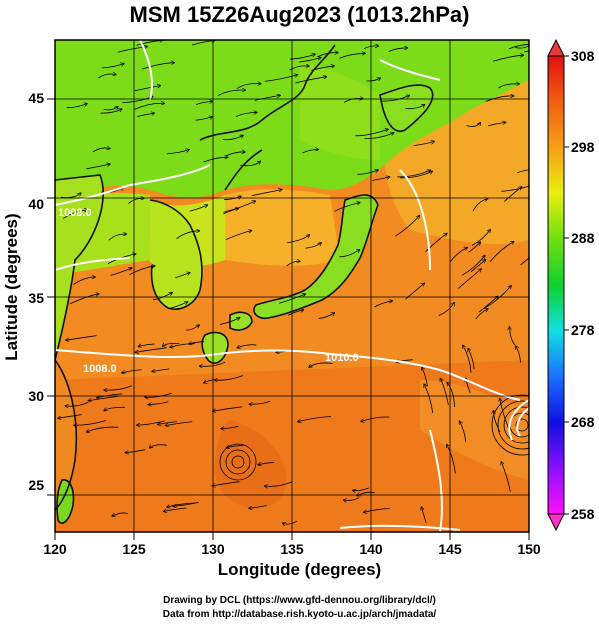 The width and height of the screenshot is (599, 625). What do you see at coordinates (36, 204) in the screenshot?
I see `y-tick-label: 40` at bounding box center [36, 204].